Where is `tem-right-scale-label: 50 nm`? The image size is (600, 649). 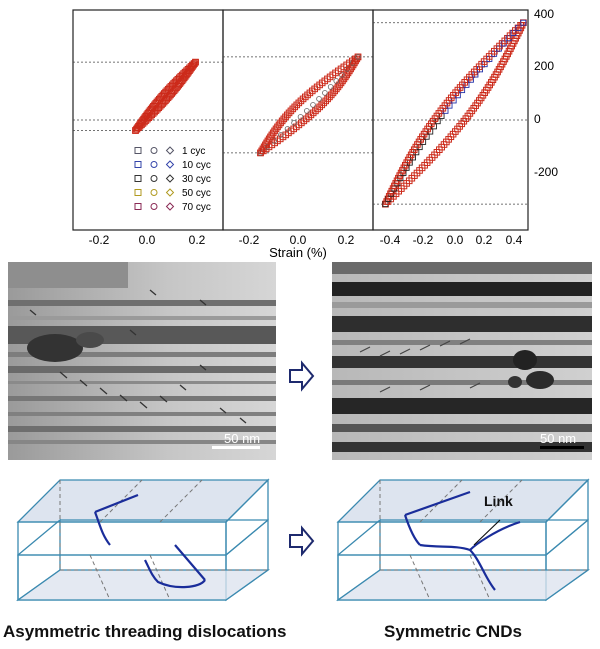 tem-right-scale-label: 50 nm is located at coordinates (558, 438).